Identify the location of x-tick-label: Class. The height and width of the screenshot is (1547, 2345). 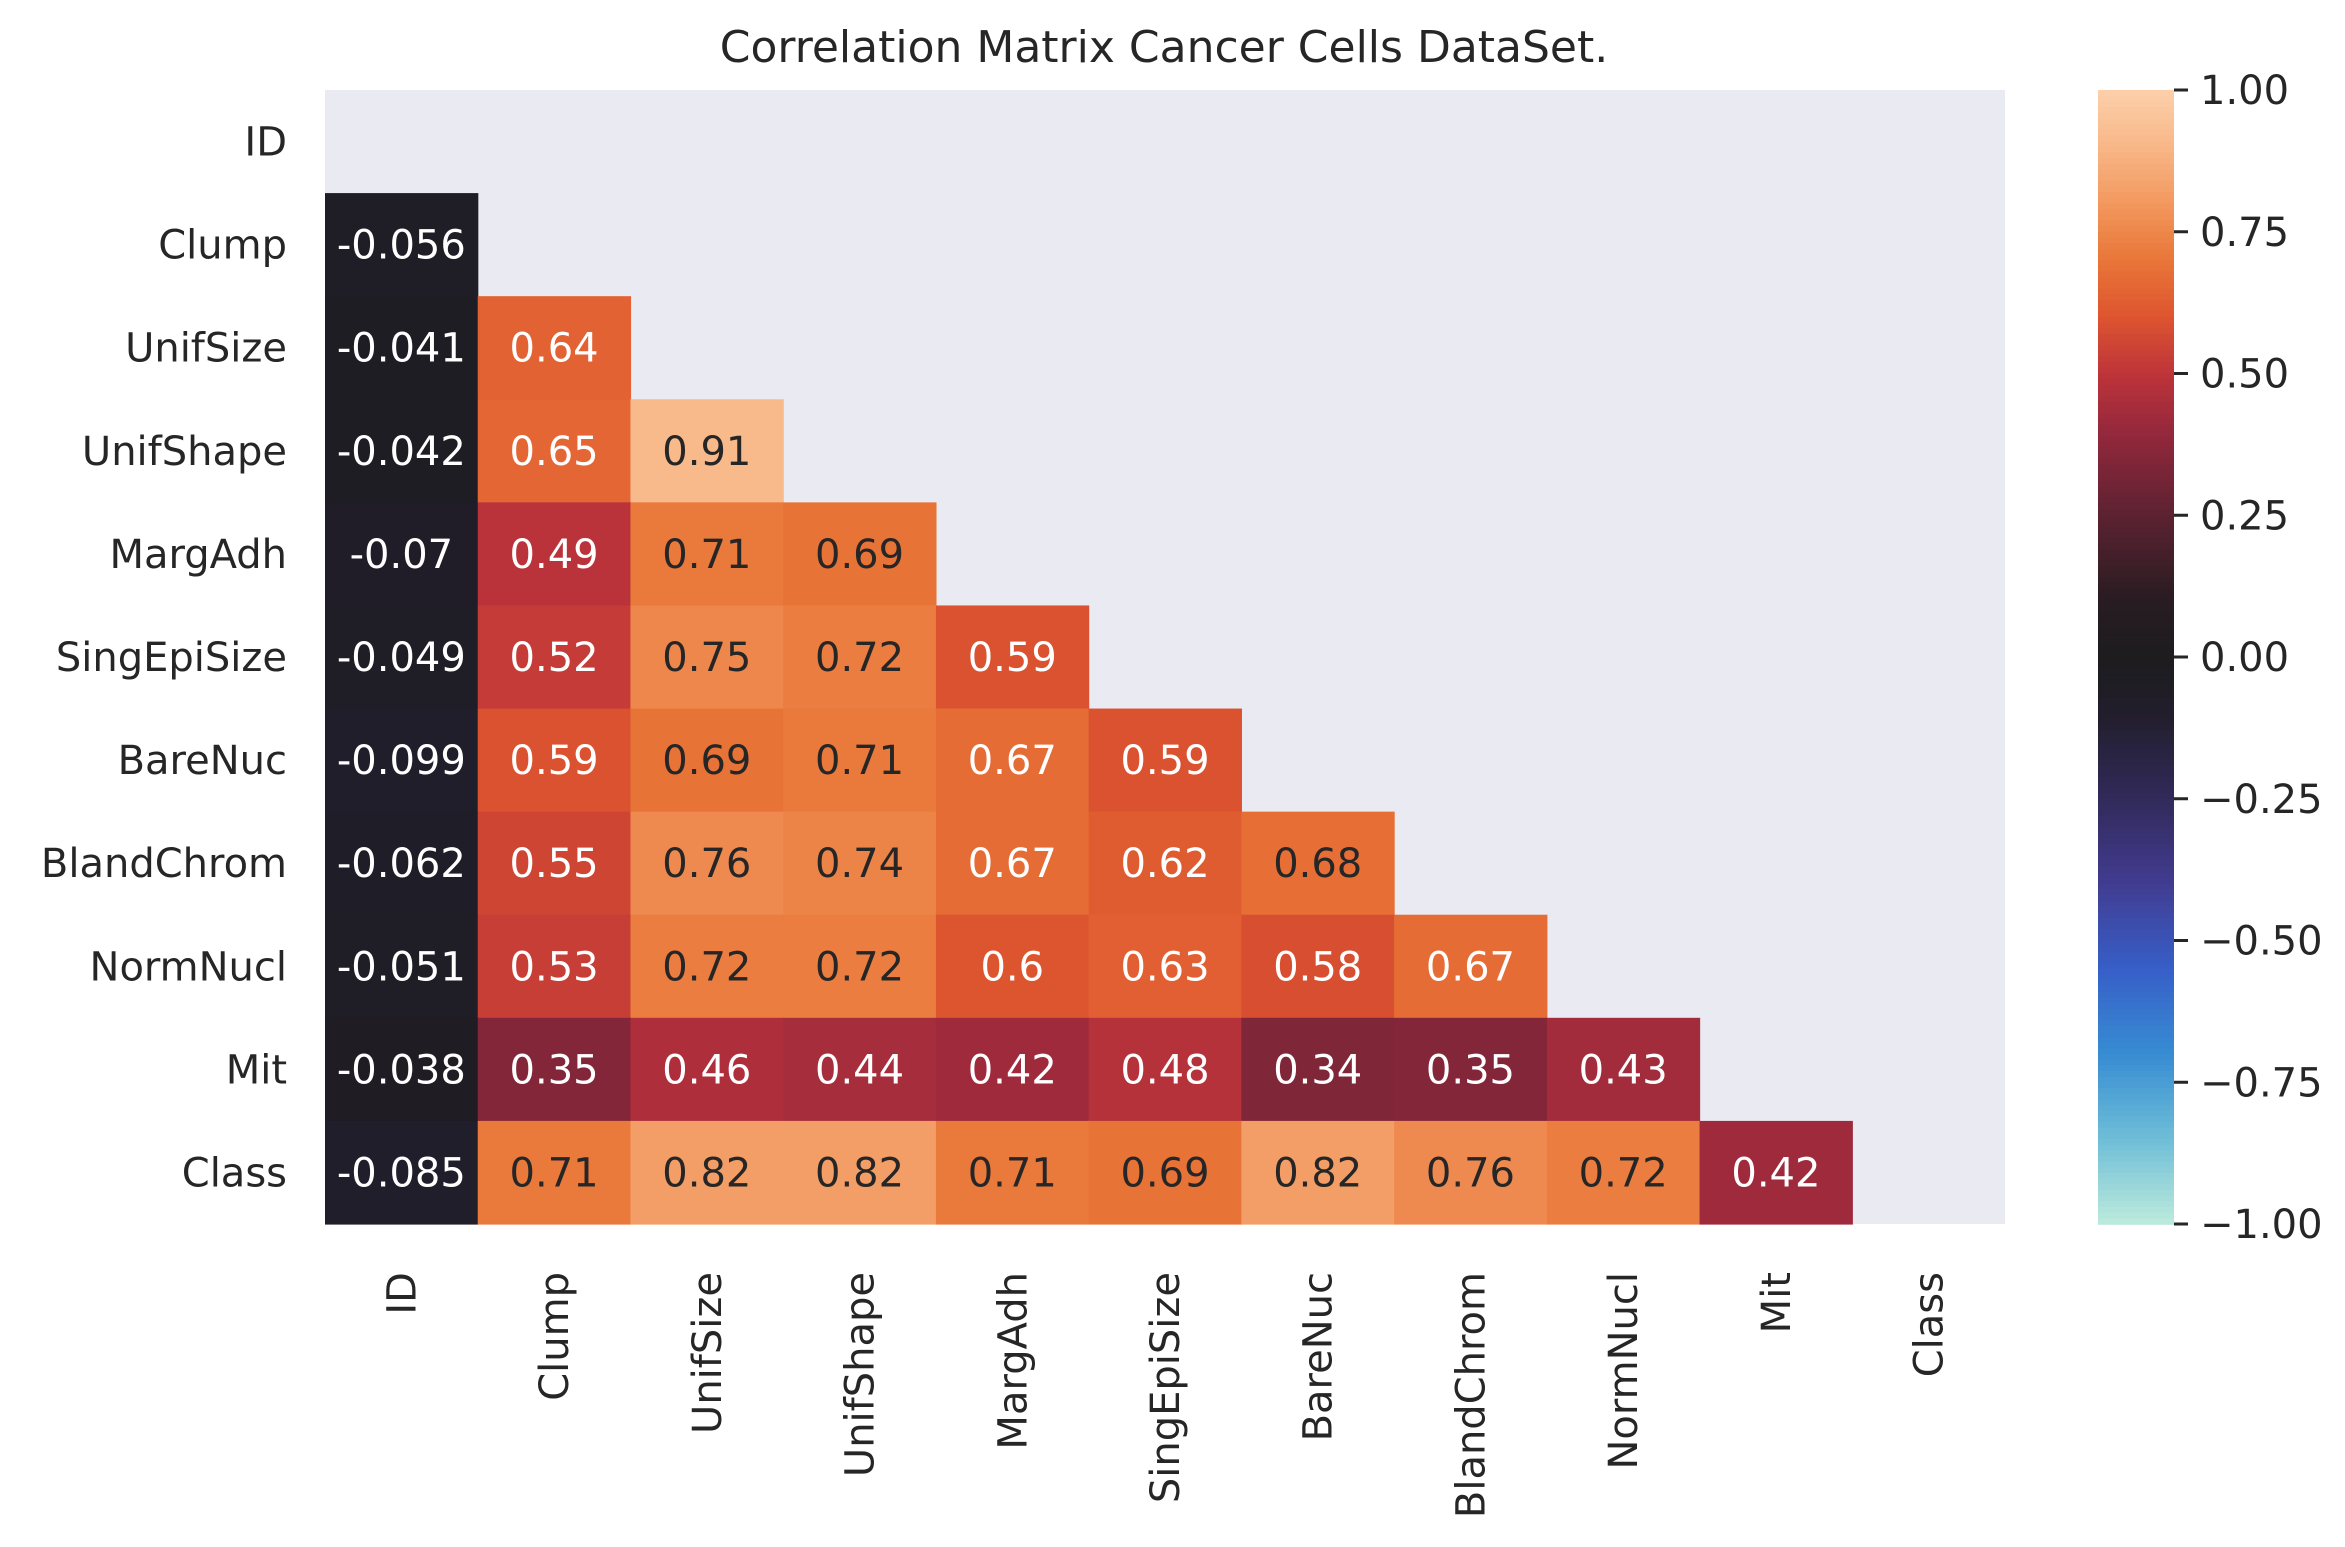
(1930, 1324).